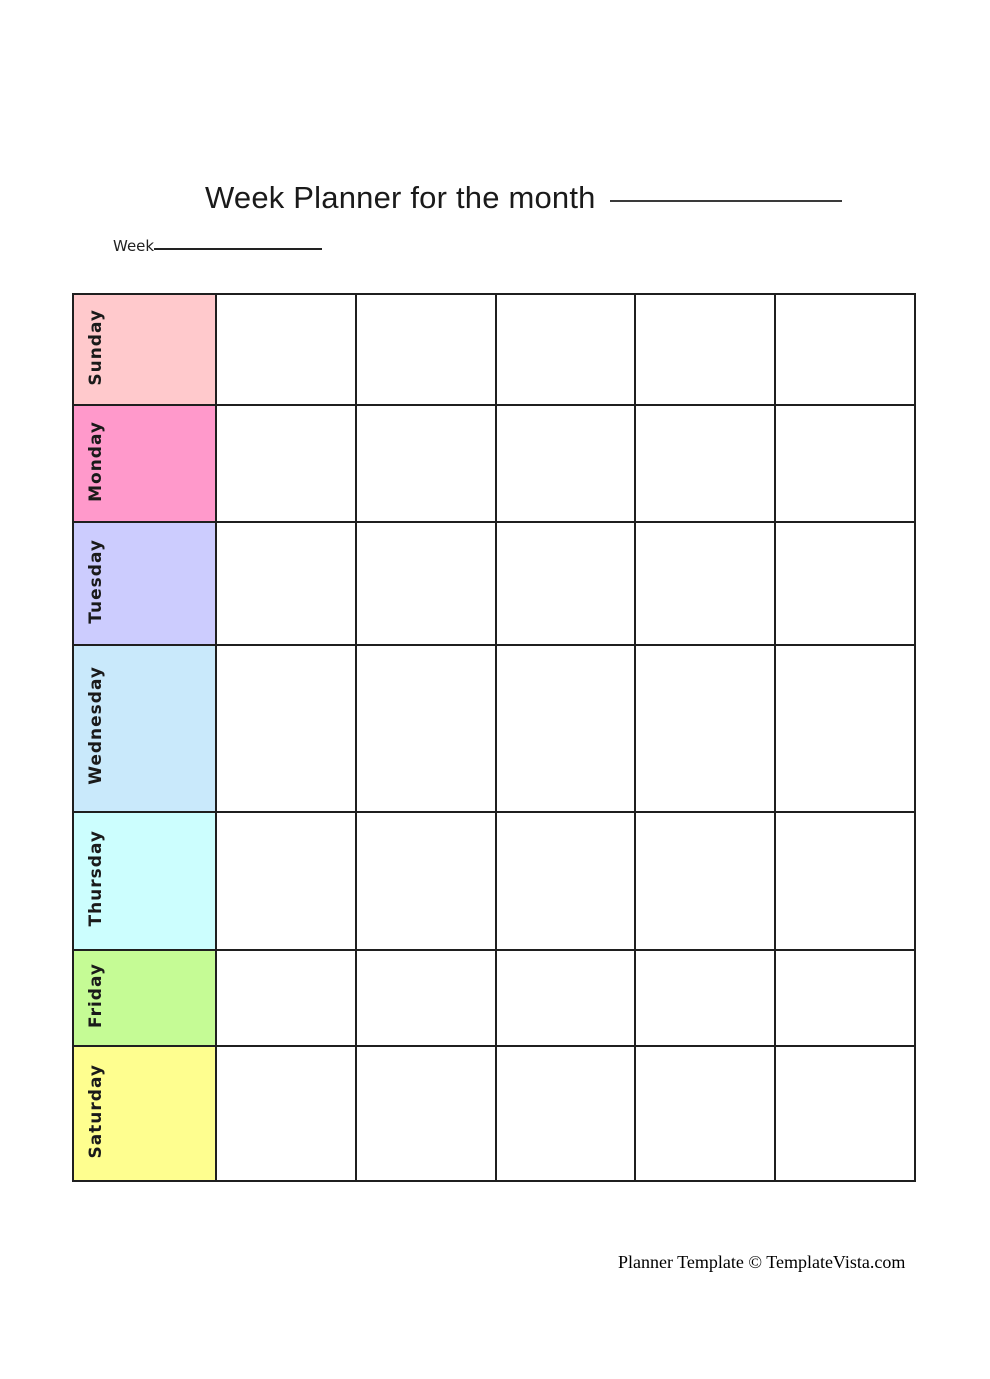  What do you see at coordinates (96, 726) in the screenshot?
I see `day-label: Wednesday` at bounding box center [96, 726].